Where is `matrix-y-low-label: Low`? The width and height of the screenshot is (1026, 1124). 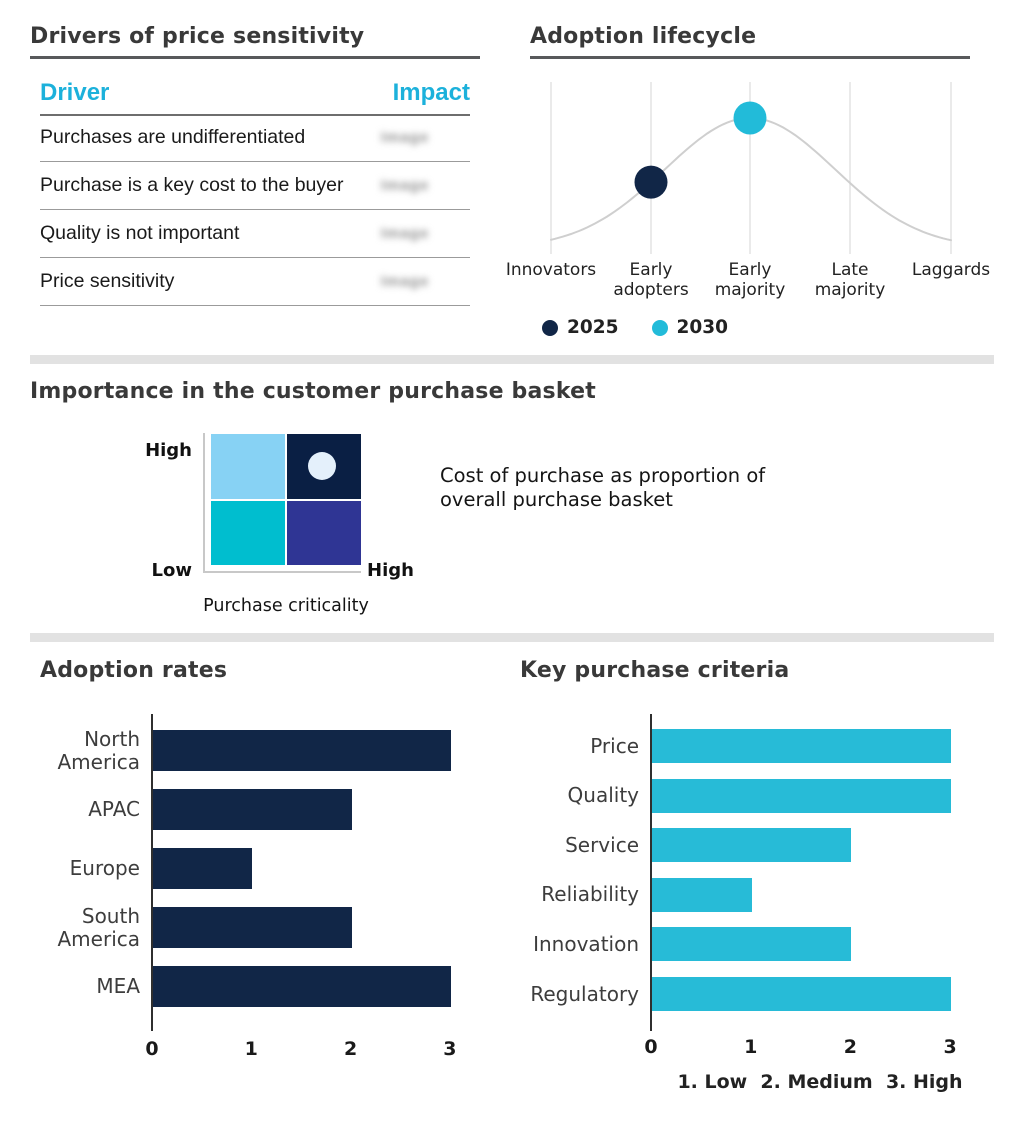
matrix-y-low-label: Low is located at coordinates (171, 570).